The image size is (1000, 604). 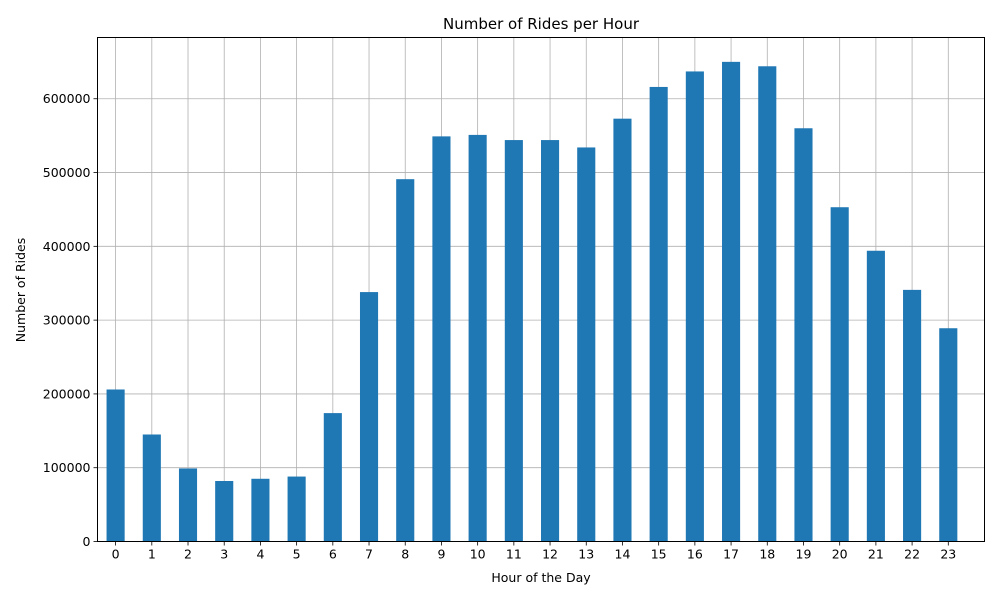 What do you see at coordinates (767, 554) in the screenshot?
I see `x-tick-label: 18` at bounding box center [767, 554].